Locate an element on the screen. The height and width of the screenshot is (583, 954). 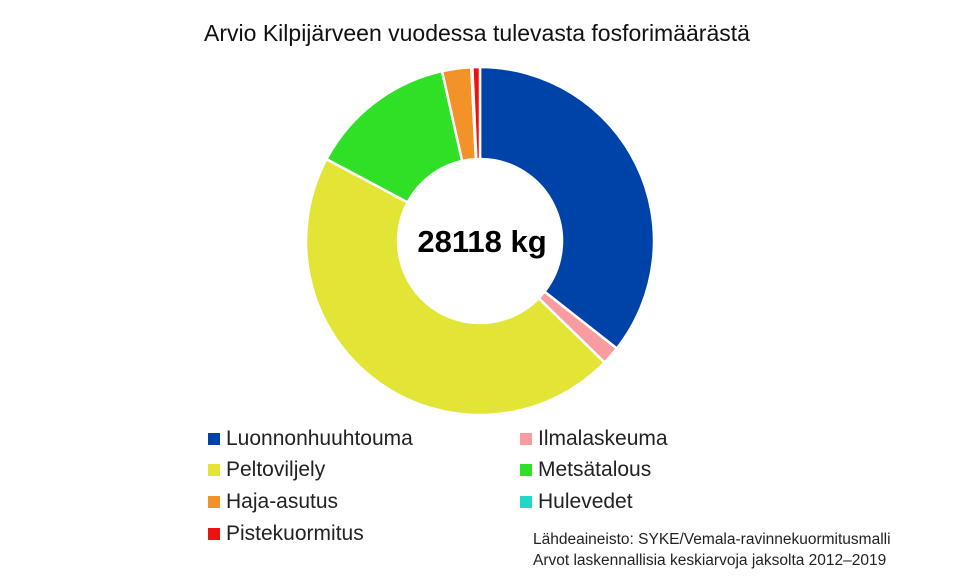
donut-slice-peltoviljely is located at coordinates (455, 287).